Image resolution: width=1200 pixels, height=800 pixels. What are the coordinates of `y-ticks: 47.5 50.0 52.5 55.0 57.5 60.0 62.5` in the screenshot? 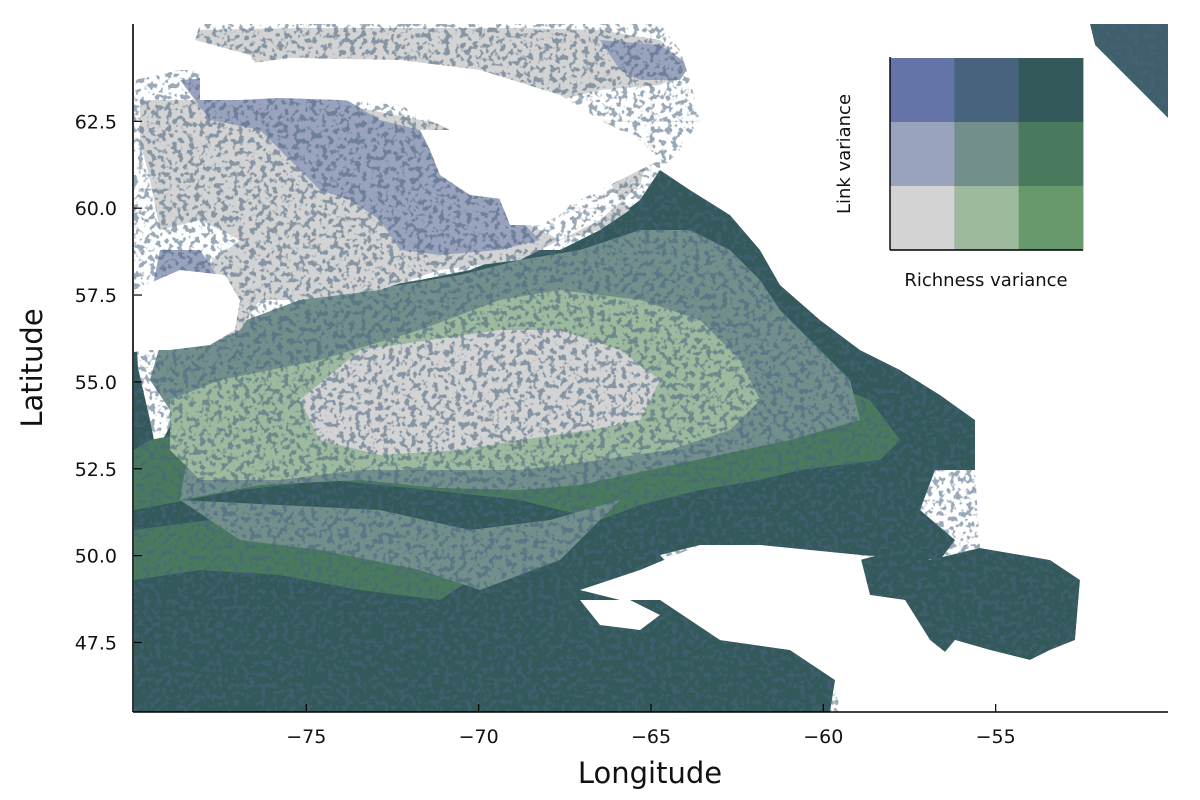 It's located at (108, 382).